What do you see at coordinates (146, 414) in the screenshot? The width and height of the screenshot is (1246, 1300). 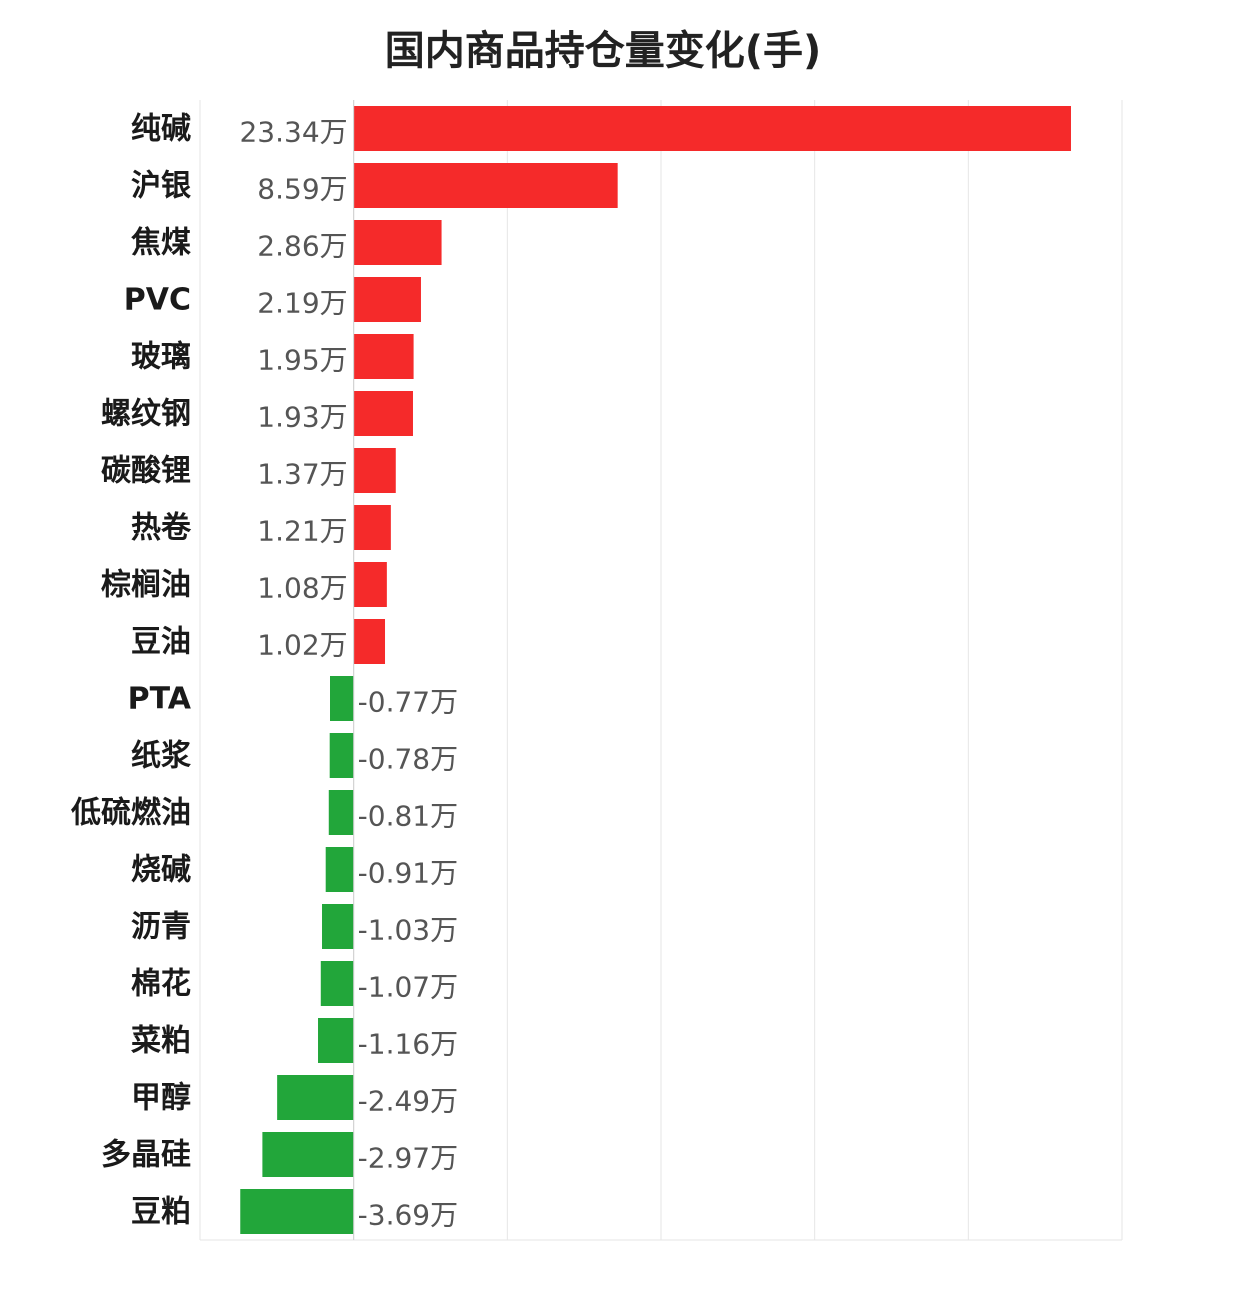 I see `category-label: 螺纹钢` at bounding box center [146, 414].